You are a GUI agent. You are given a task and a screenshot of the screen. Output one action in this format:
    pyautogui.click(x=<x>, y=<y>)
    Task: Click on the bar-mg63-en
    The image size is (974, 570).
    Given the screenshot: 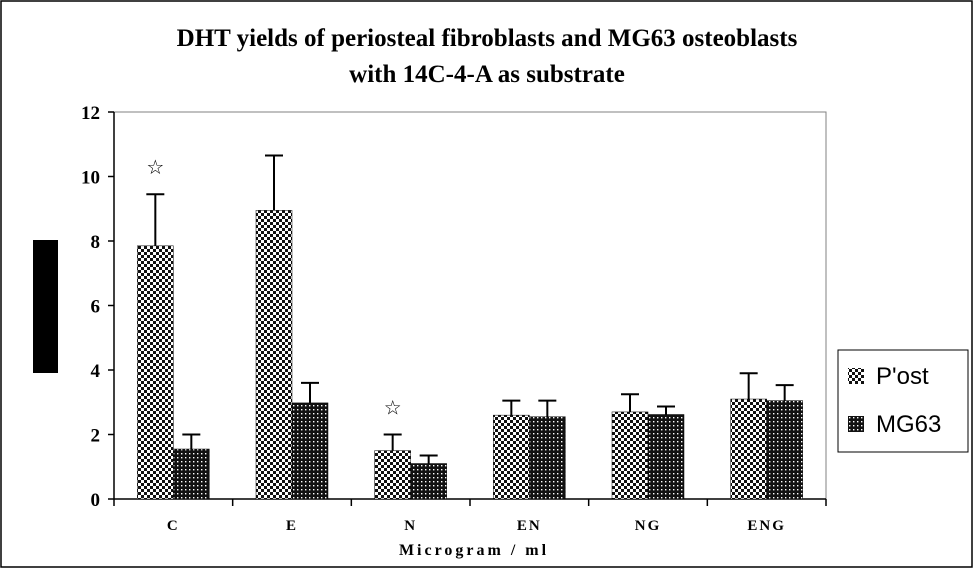 What is the action you would take?
    pyautogui.click(x=547, y=458)
    